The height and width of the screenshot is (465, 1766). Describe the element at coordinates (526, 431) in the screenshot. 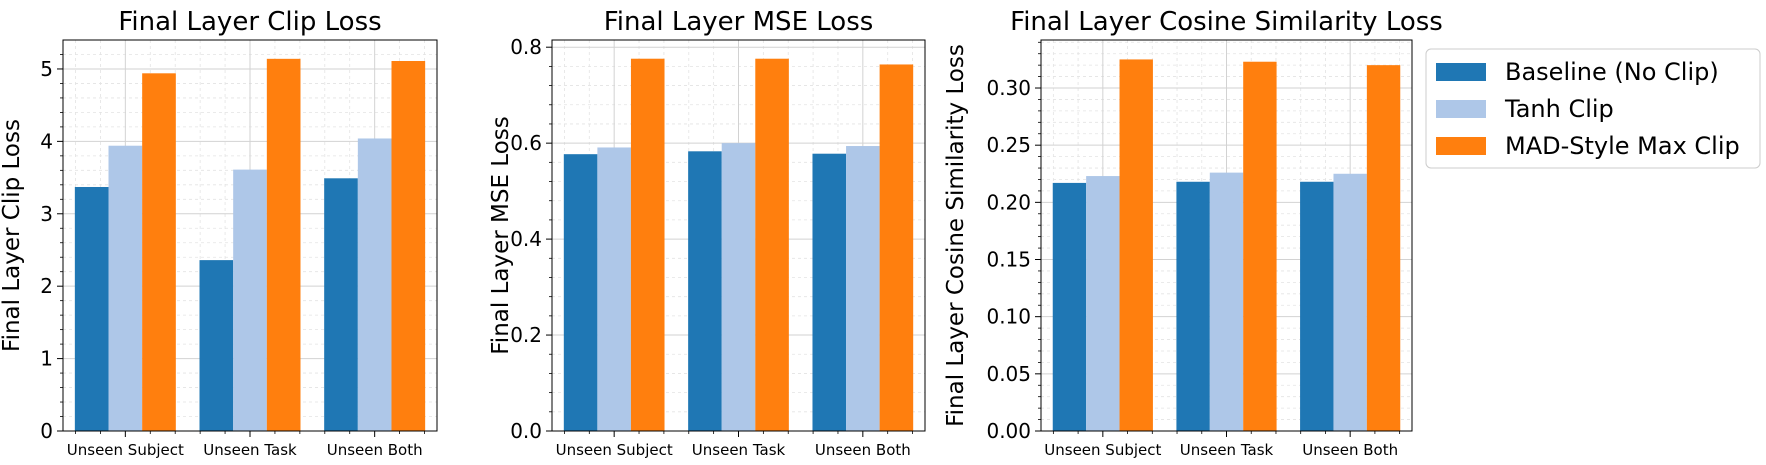

I see `y-tick-label: 0.0` at that location.